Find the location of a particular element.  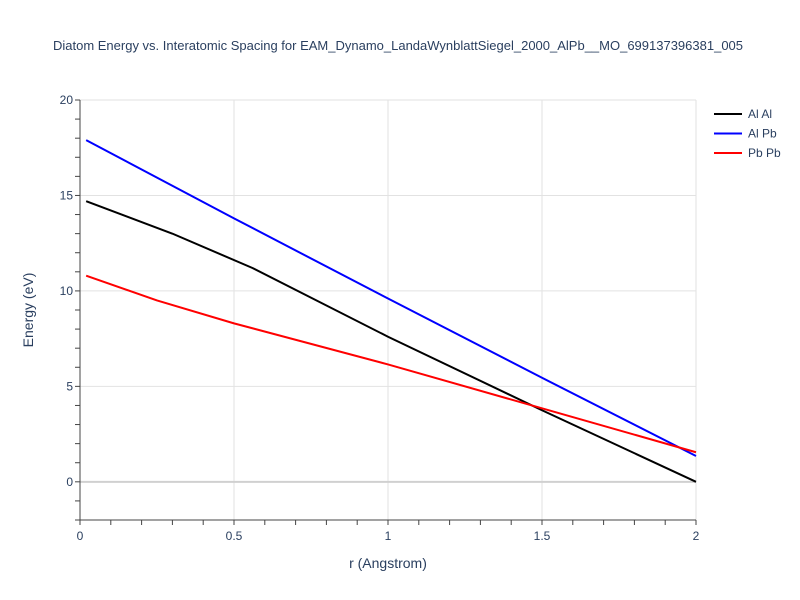

x-tick-label: 1.5 is located at coordinates (542, 536).